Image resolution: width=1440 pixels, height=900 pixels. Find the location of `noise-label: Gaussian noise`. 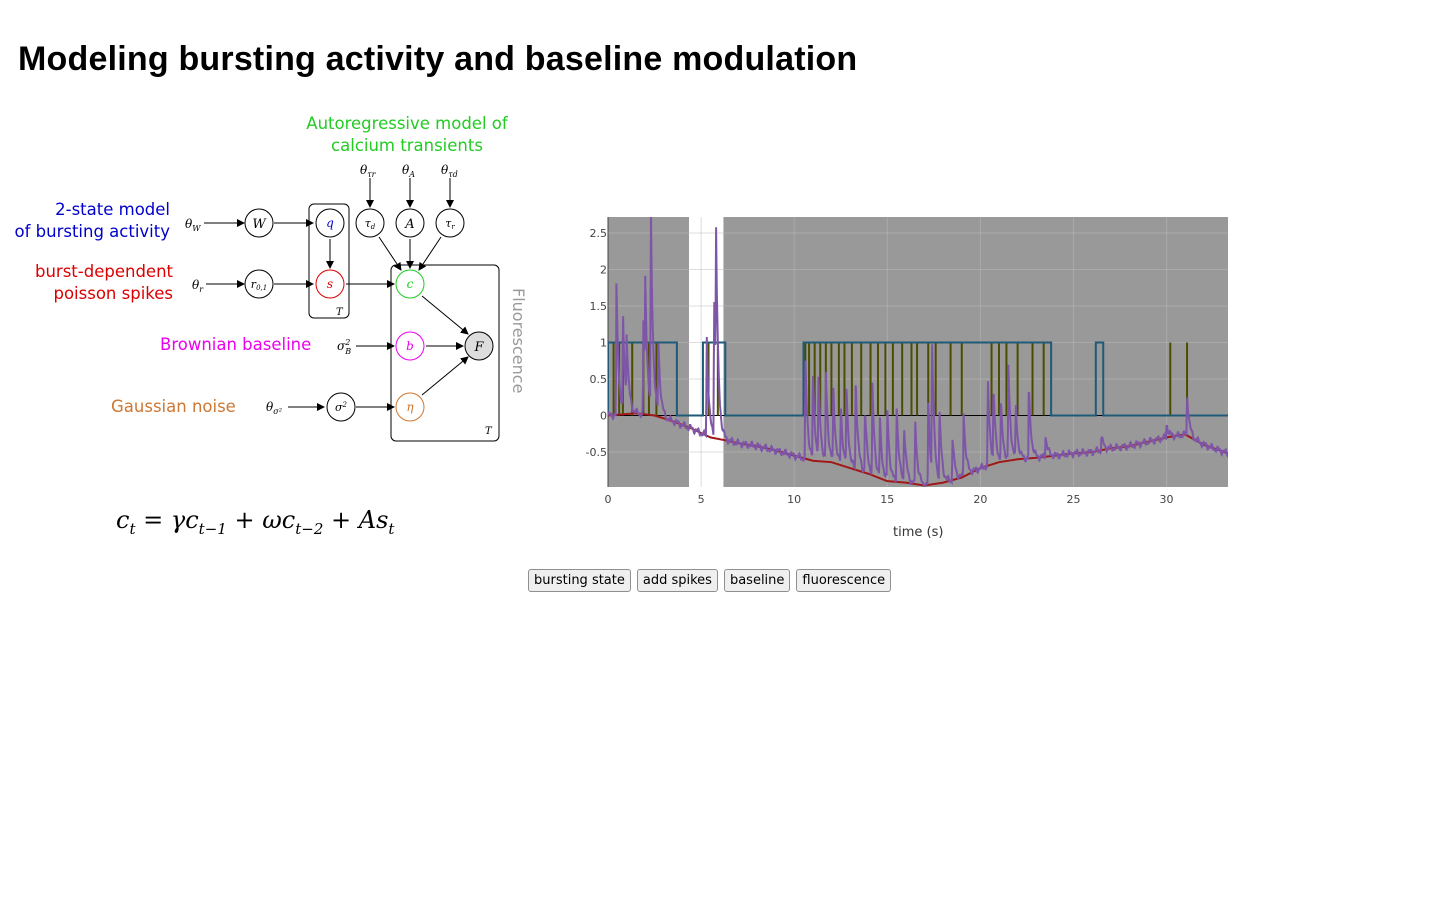

noise-label: Gaussian noise is located at coordinates (173, 406).